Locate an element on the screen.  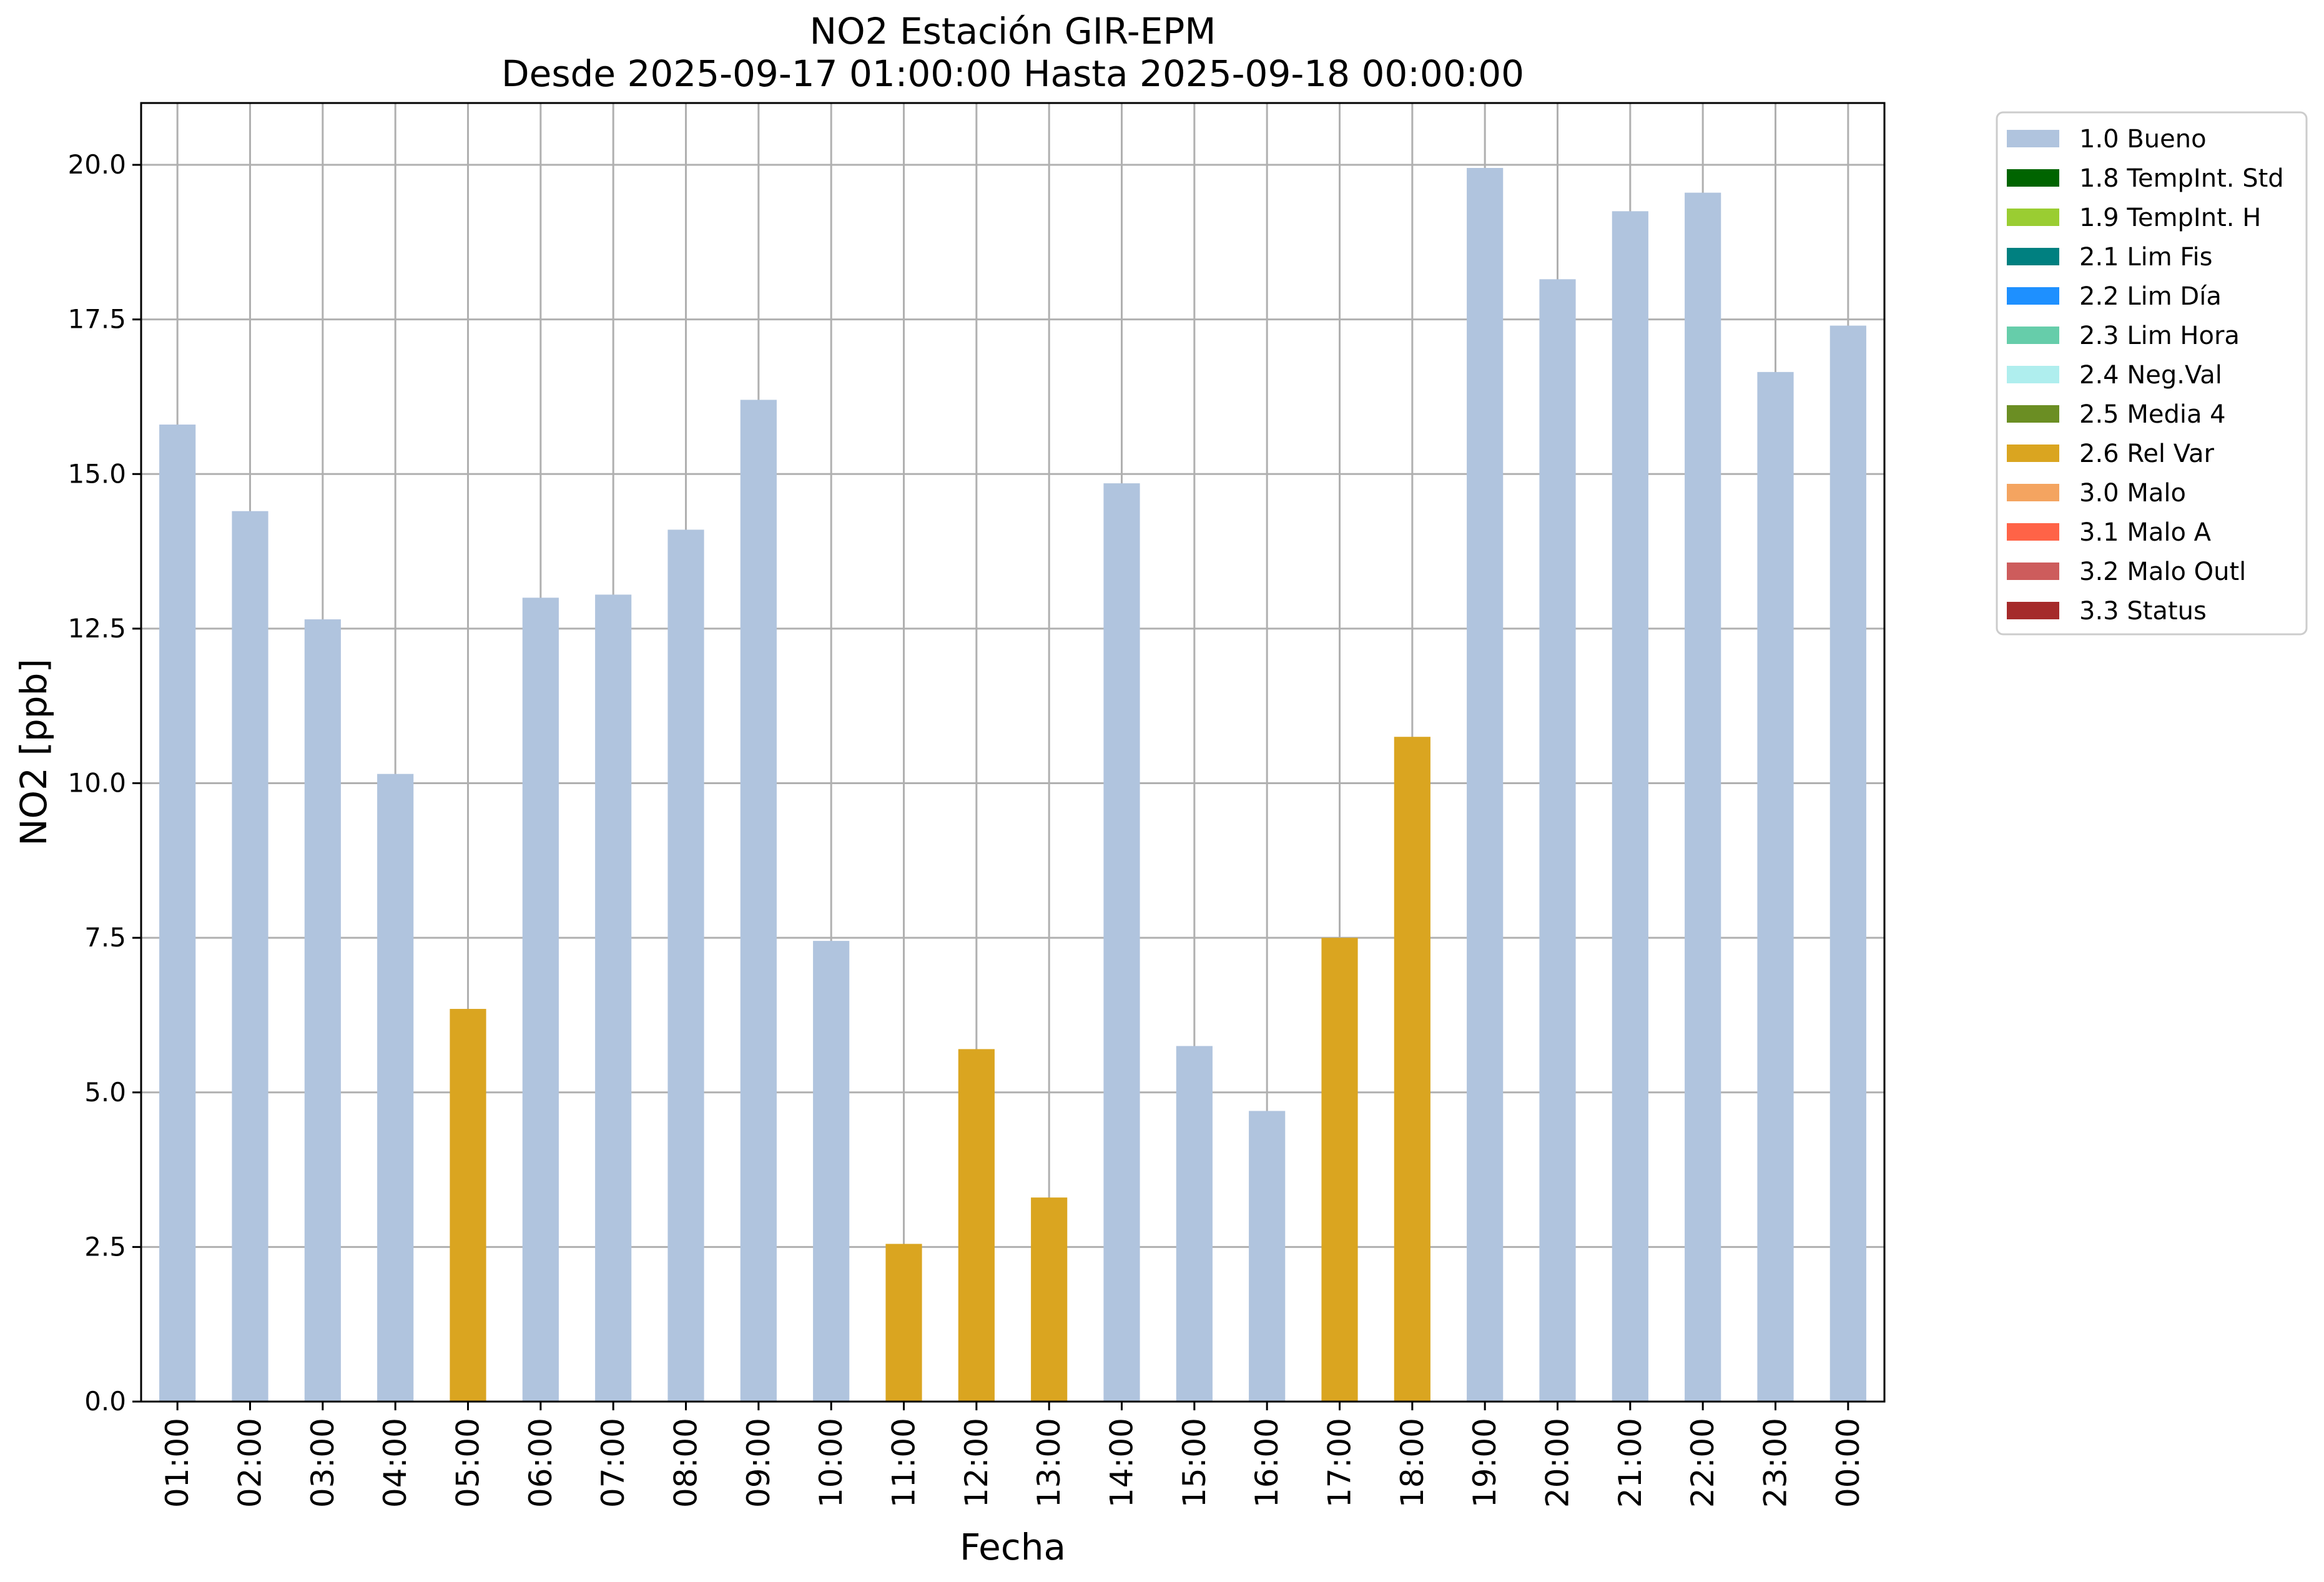
legend-label: 1.9 TempInt. H is located at coordinates (2170, 218).